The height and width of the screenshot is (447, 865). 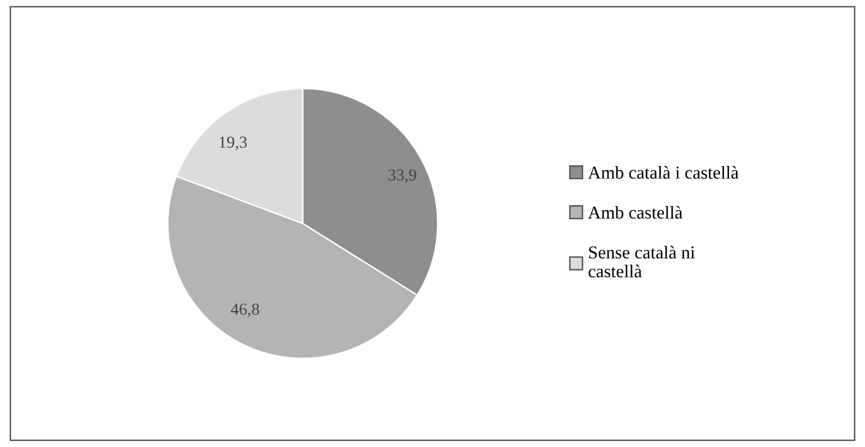 I want to click on data-label: 19,3, so click(x=233, y=143).